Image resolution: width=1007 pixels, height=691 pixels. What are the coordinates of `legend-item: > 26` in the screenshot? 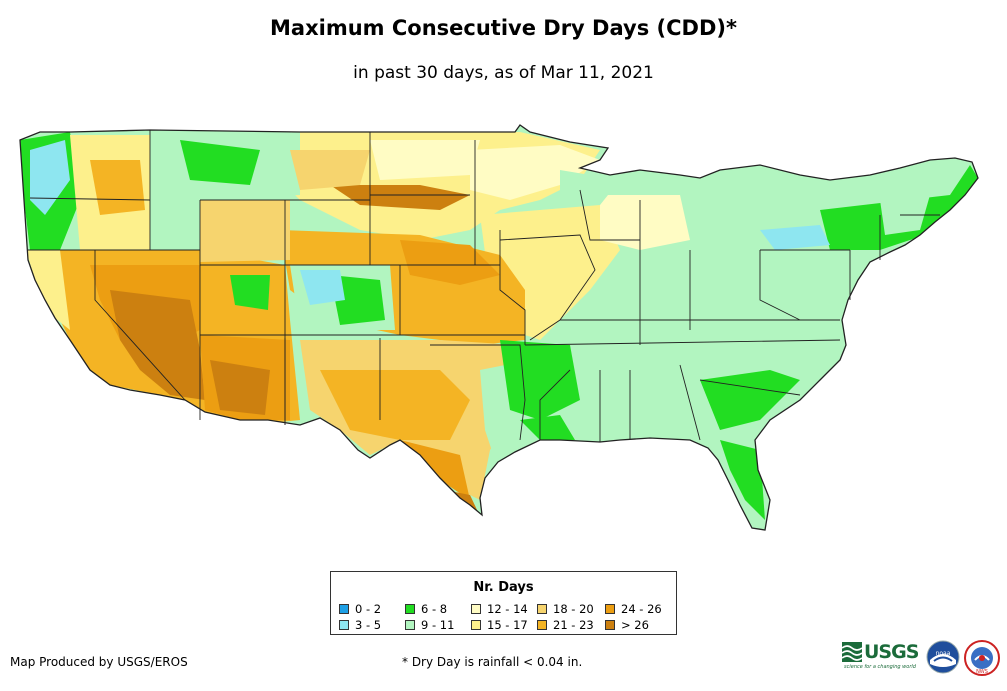 It's located at (627, 625).